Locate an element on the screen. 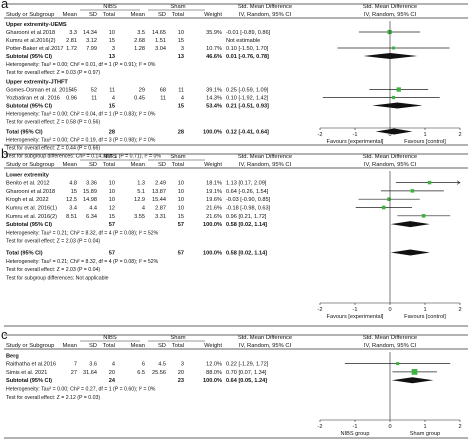 This screenshot has height=440, width=474. study-row-0-1-sd1: 3.12 is located at coordinates (91, 41).